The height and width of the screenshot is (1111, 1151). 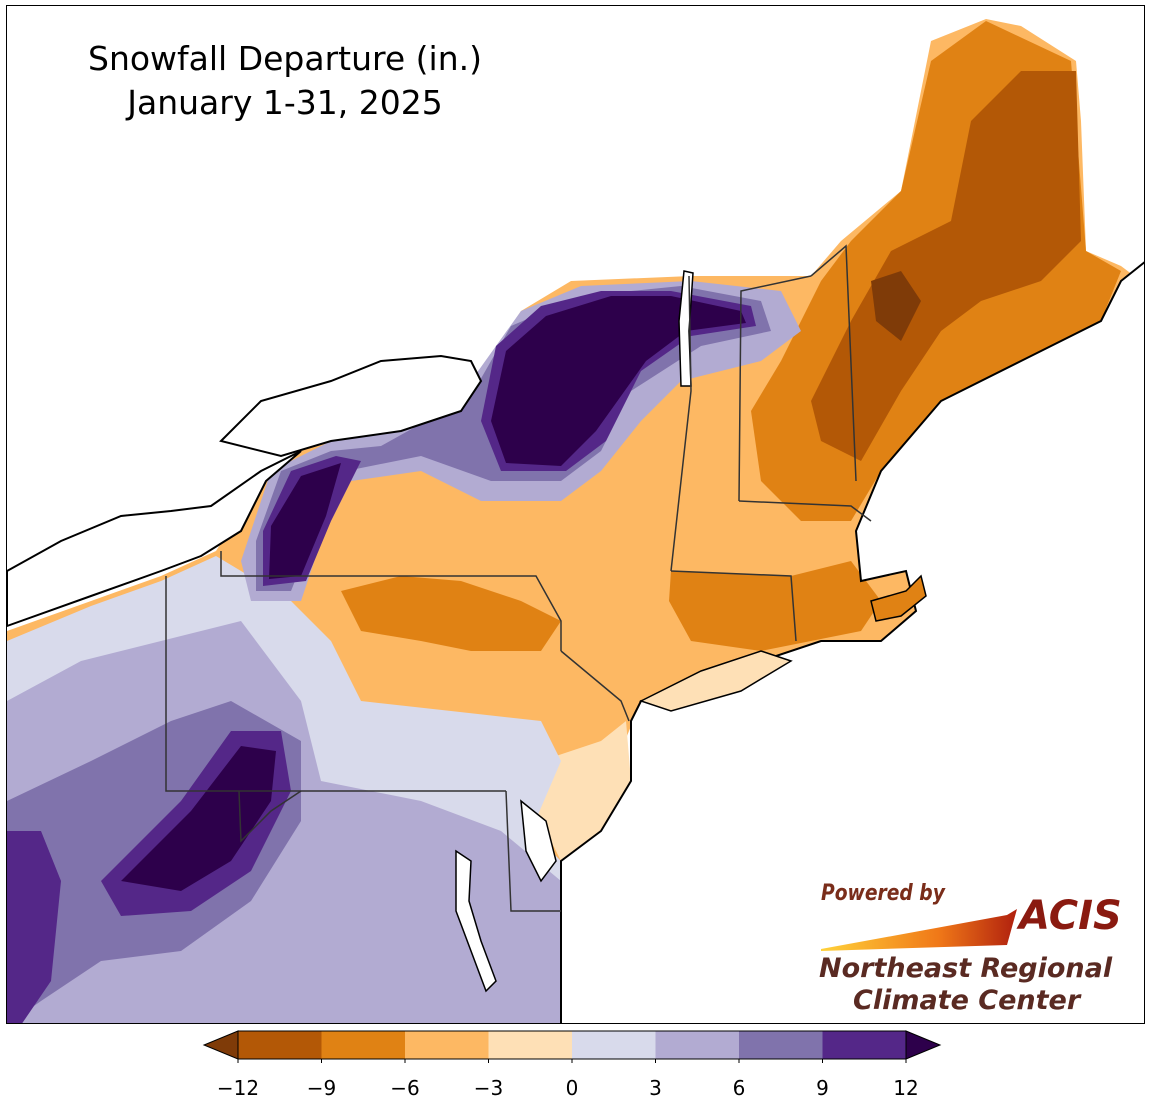 What do you see at coordinates (966, 968) in the screenshot?
I see `org-name-line1: Northeast Regional` at bounding box center [966, 968].